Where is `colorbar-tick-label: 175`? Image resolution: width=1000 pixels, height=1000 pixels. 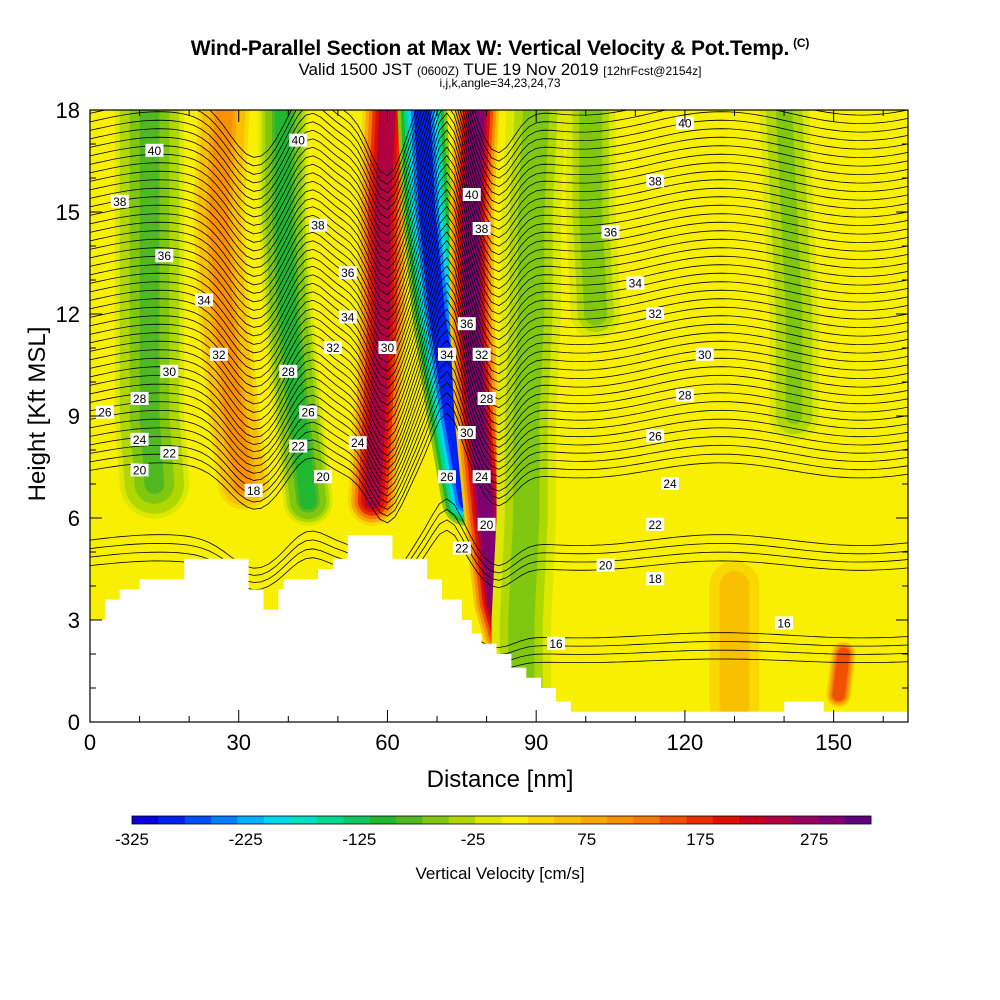 colorbar-tick-label: 175 is located at coordinates (700, 839).